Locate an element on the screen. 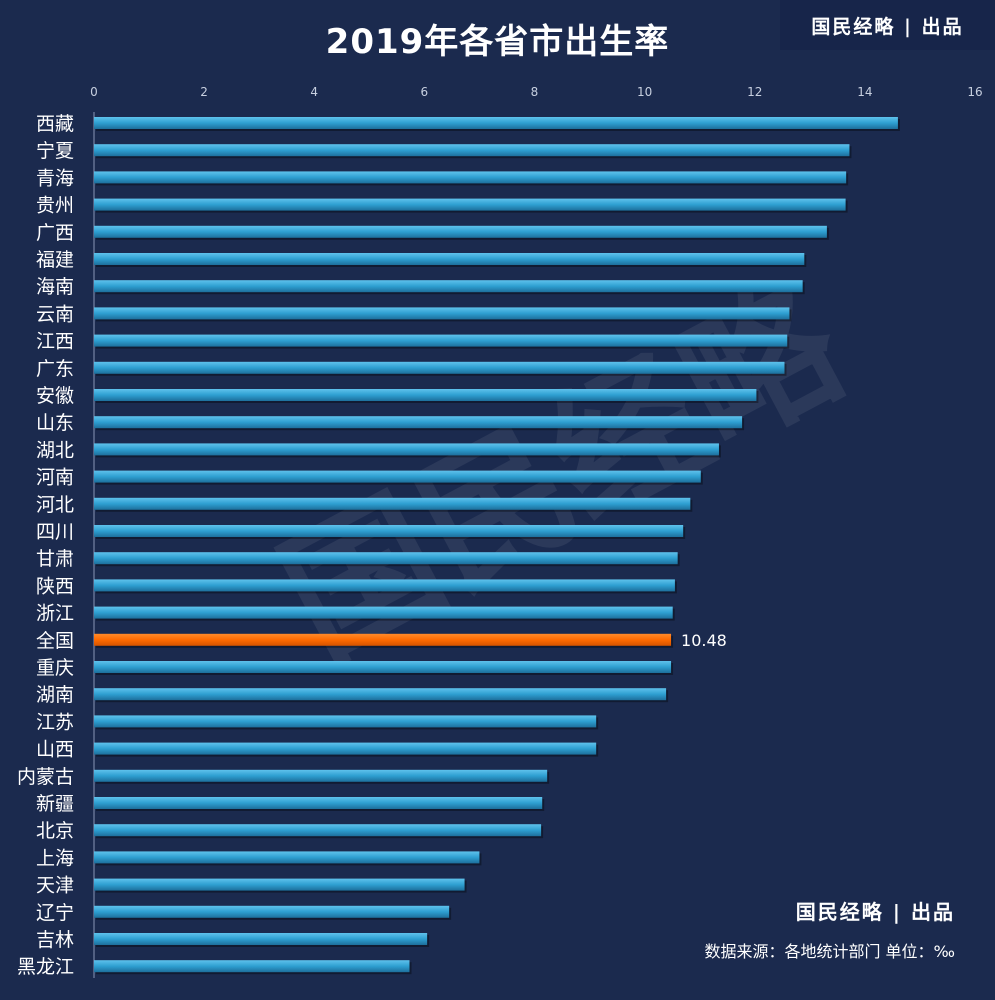 This screenshot has height=1000, width=995. category-label: 四川 is located at coordinates (55, 532).